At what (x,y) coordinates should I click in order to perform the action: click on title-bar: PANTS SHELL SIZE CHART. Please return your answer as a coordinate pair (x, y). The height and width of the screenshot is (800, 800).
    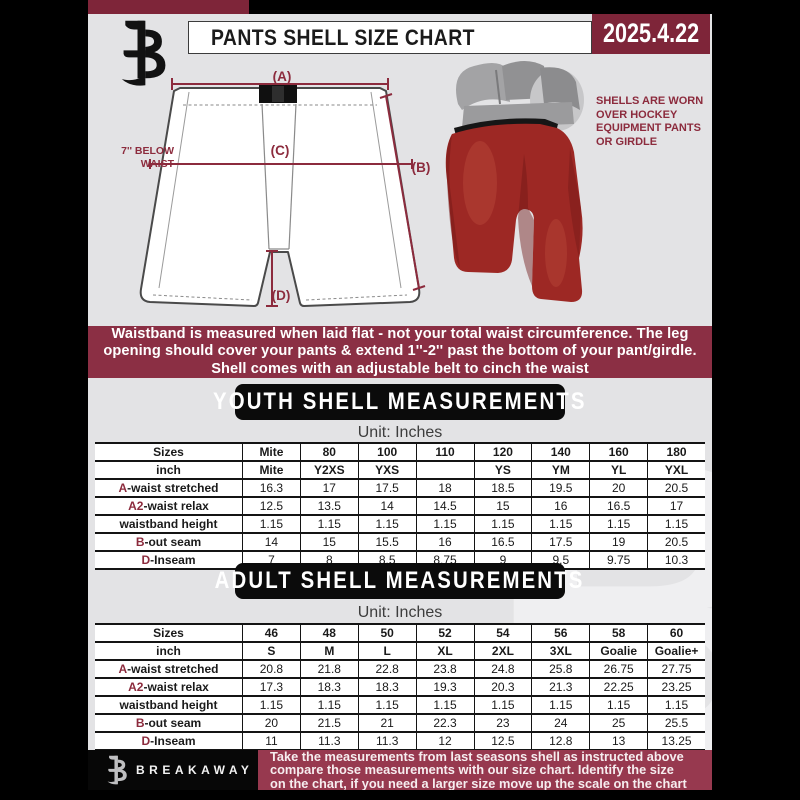
    Looking at the image, I should click on (390, 37).